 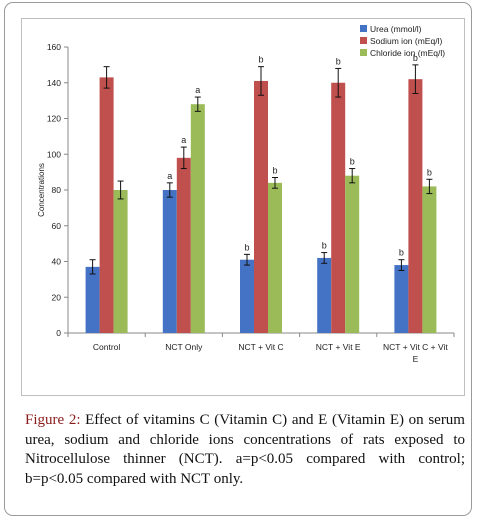 I want to click on category-label: NCT + Vit C + Vit, so click(x=415, y=347).